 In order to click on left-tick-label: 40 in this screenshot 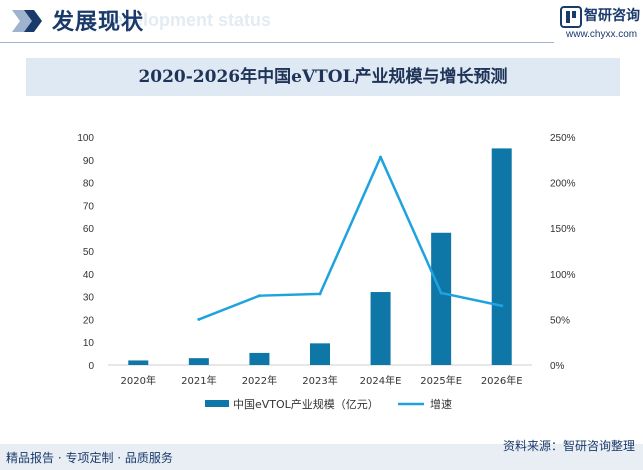, I will do `click(89, 275)`.